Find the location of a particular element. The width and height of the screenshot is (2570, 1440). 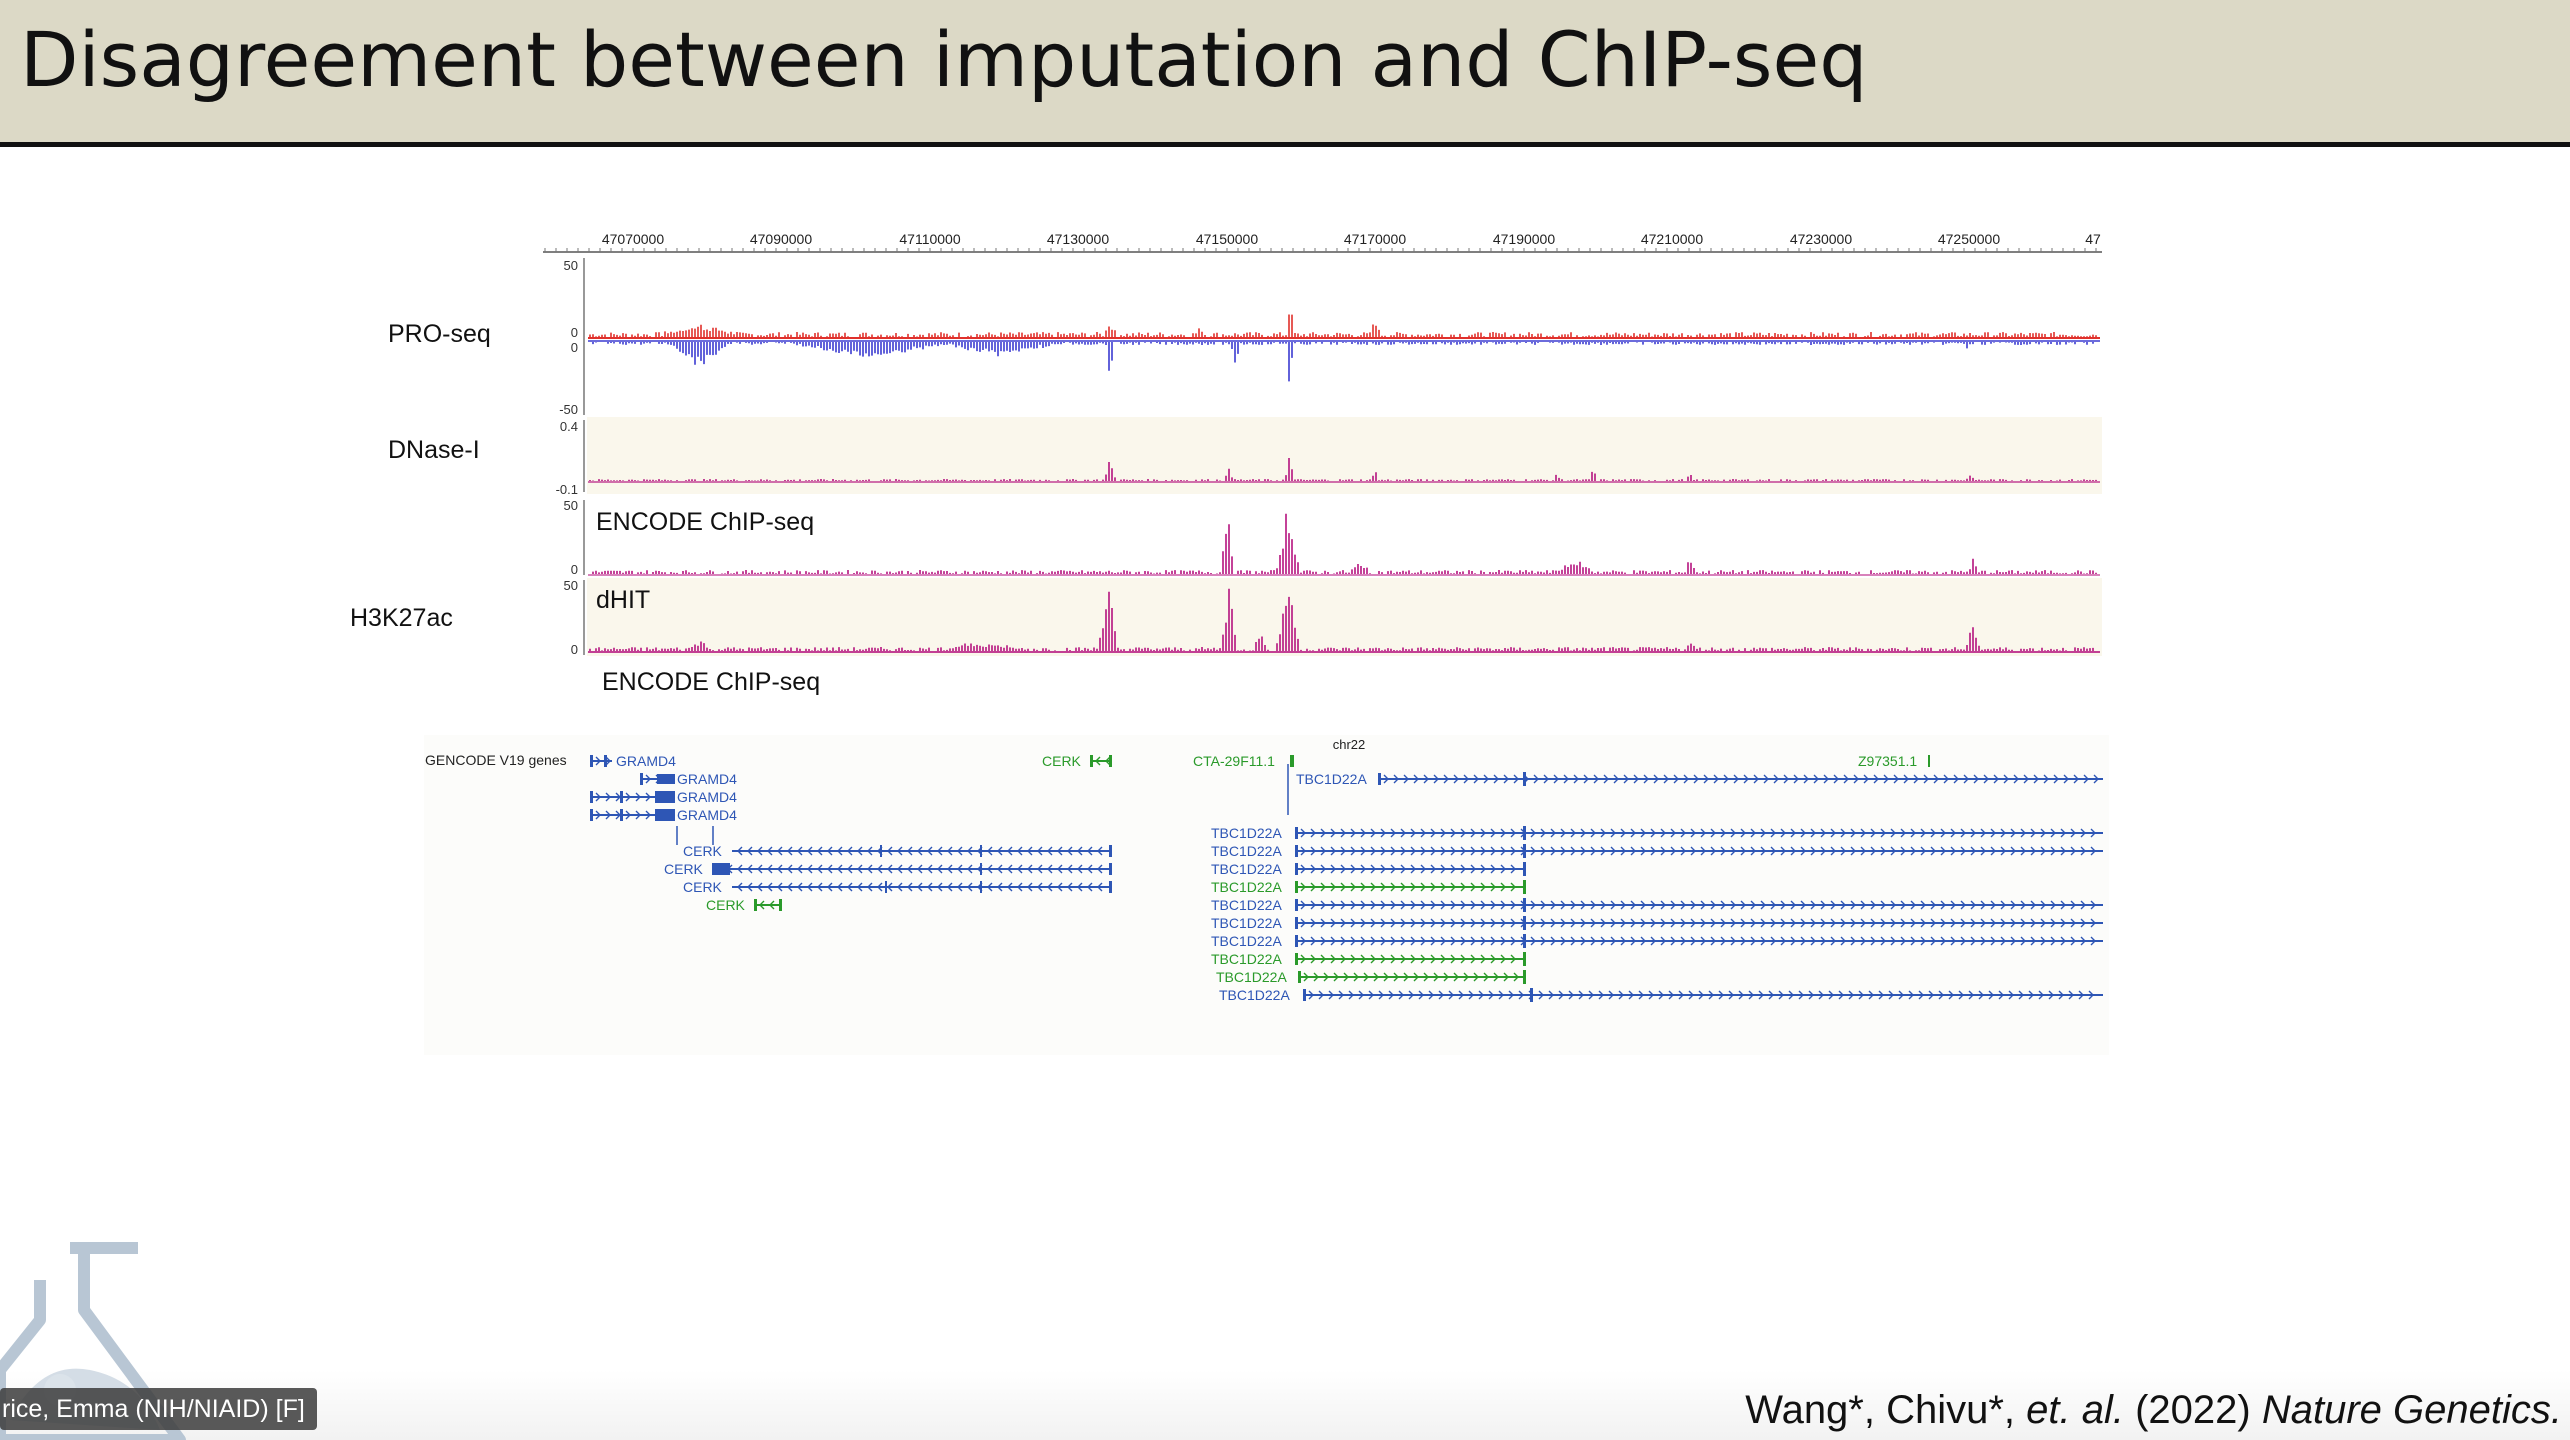

track-label-h3k27ac: H3K27ac is located at coordinates (401, 618).